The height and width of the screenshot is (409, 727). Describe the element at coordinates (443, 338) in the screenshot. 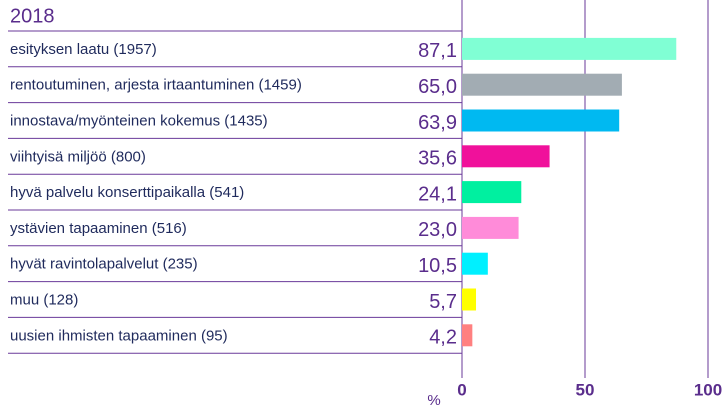

I see `value-label: 4,2` at that location.